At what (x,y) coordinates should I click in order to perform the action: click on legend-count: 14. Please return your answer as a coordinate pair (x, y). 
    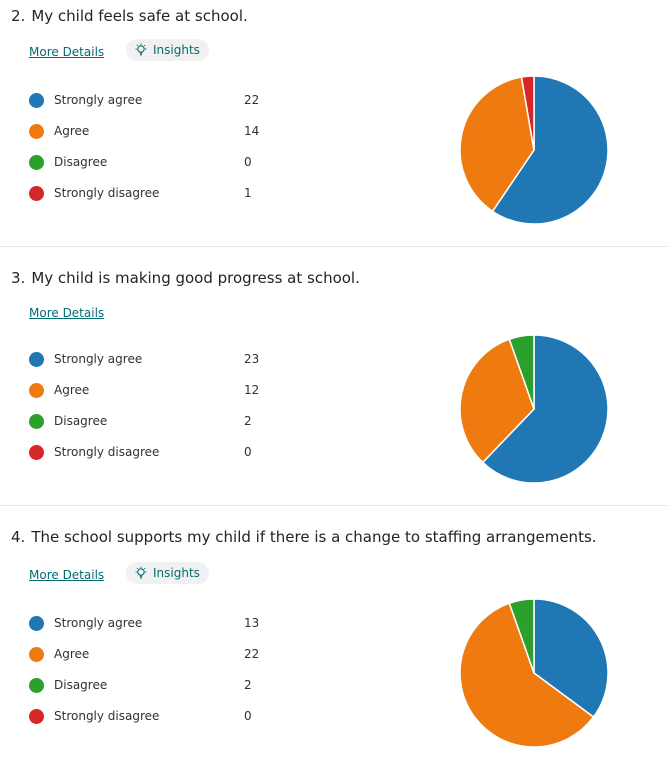
    Looking at the image, I should click on (252, 131).